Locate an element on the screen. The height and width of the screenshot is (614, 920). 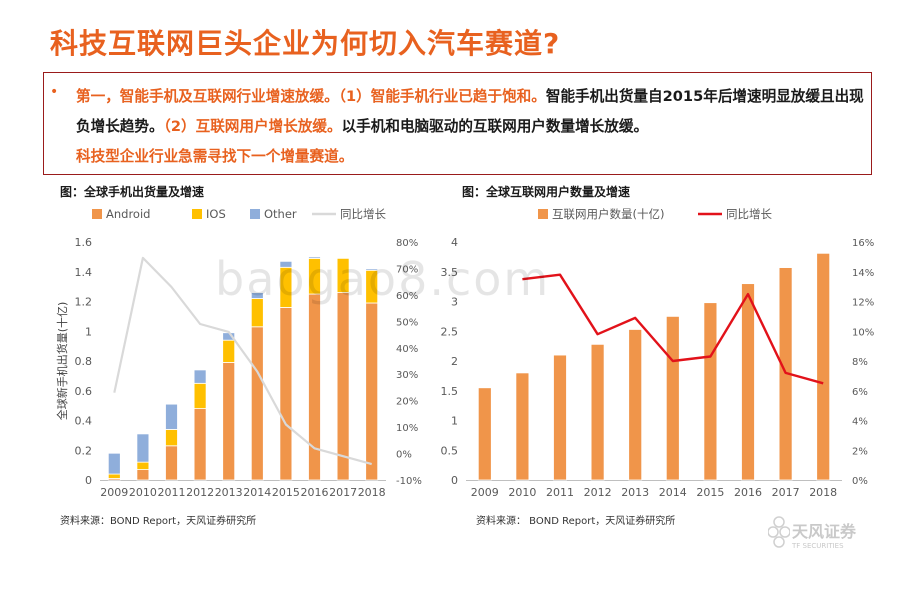
summary-part4: 以手机和电脑驱动的互联网用户数量增长放缓。 is located at coordinates (495, 126).